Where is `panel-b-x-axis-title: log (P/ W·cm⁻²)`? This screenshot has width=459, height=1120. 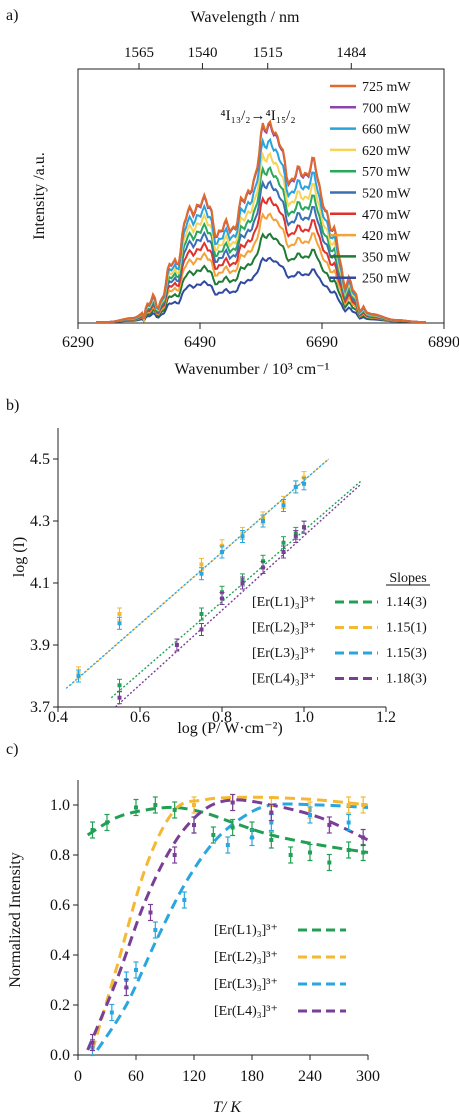
panel-b-x-axis-title: log (P/ W·cm⁻²) is located at coordinates (229, 728).